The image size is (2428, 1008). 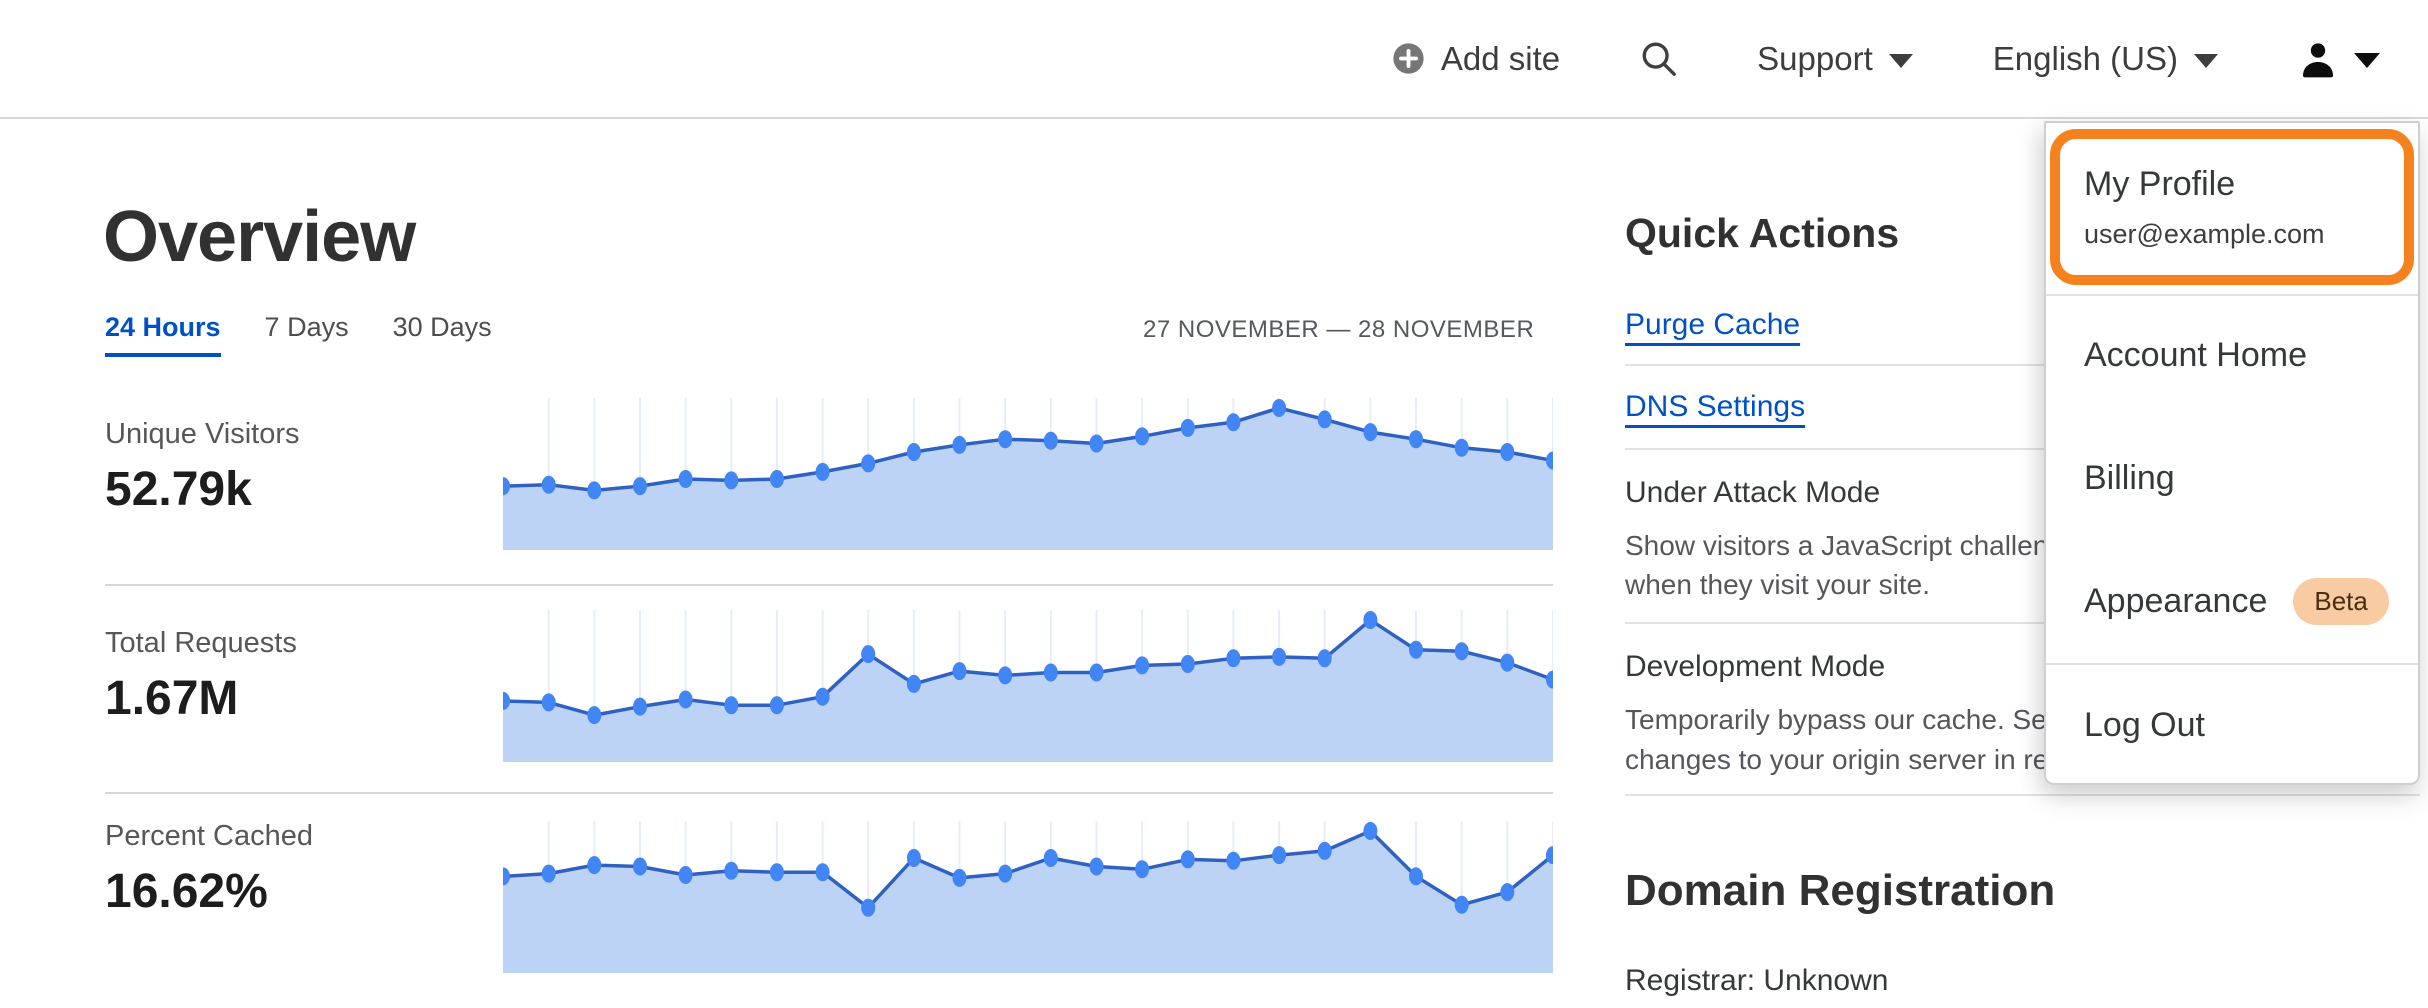 I want to click on support-label: Support, so click(x=1815, y=58).